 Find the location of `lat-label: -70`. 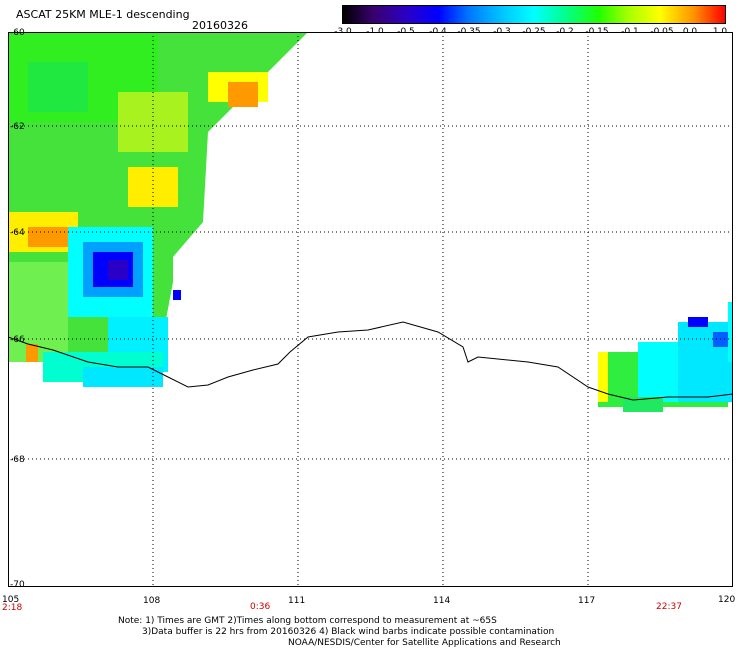

lat-label: -70 is located at coordinates (17, 585).